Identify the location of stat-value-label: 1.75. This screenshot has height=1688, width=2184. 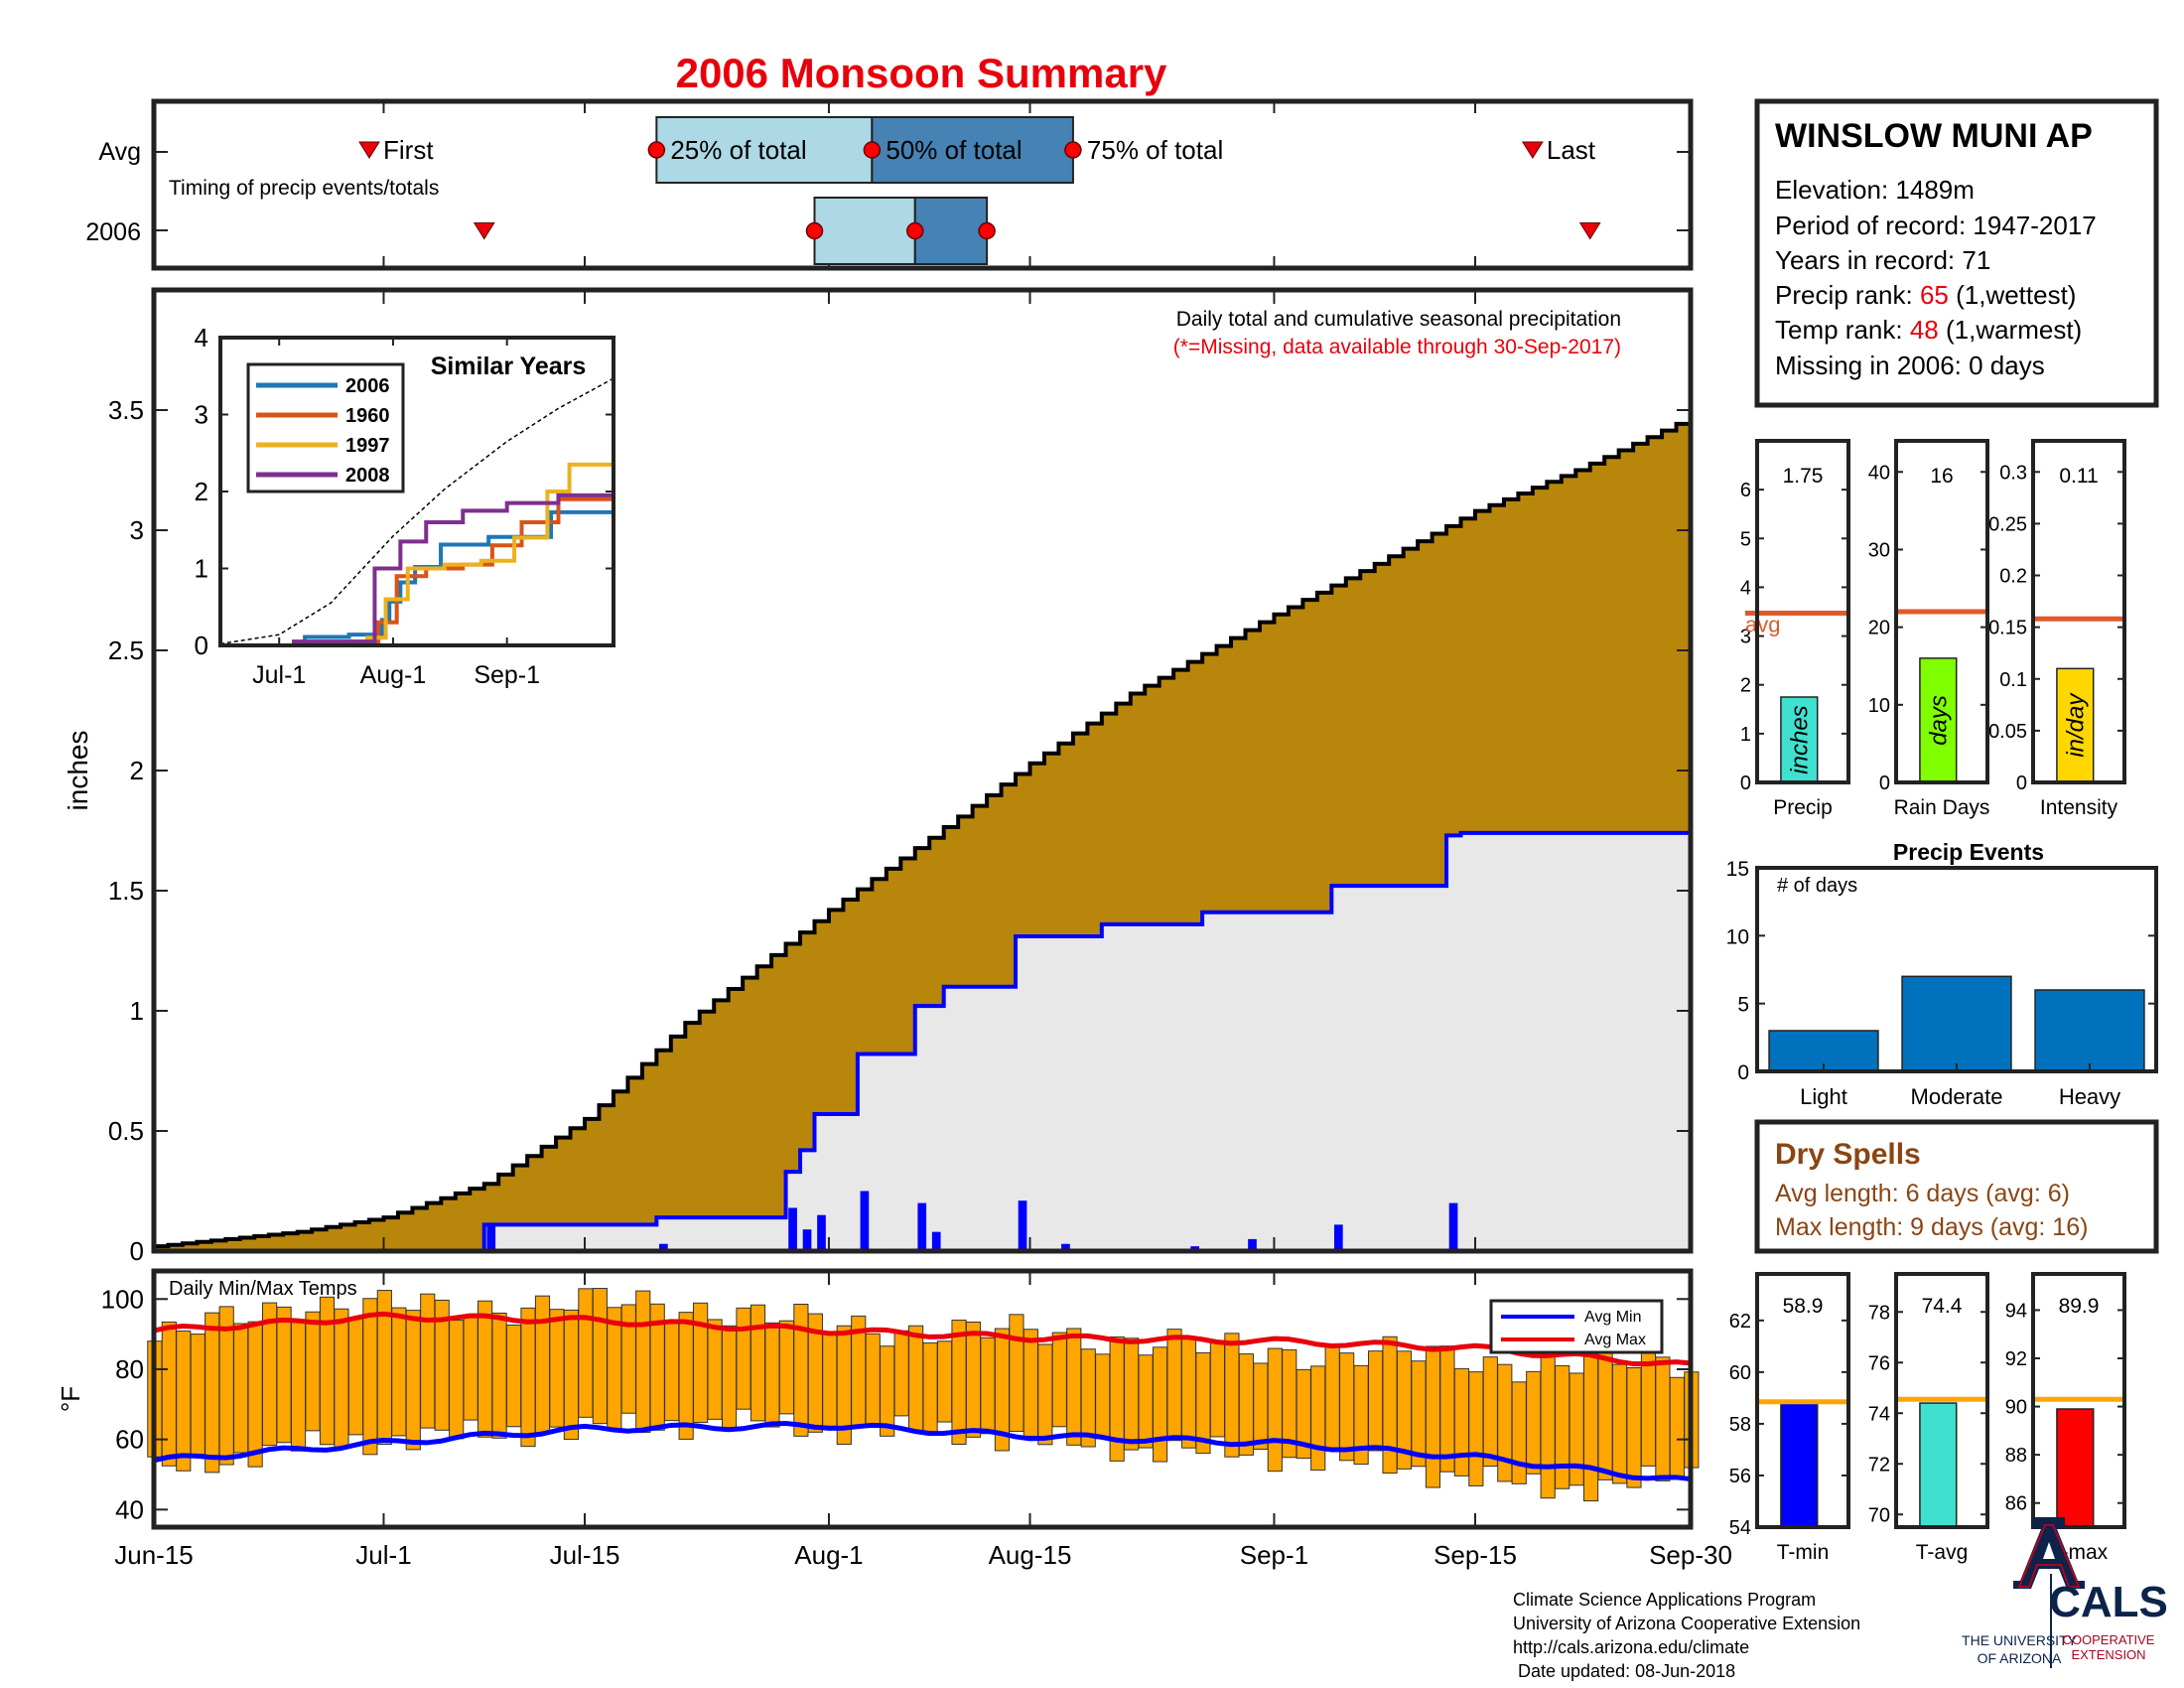
(1803, 476).